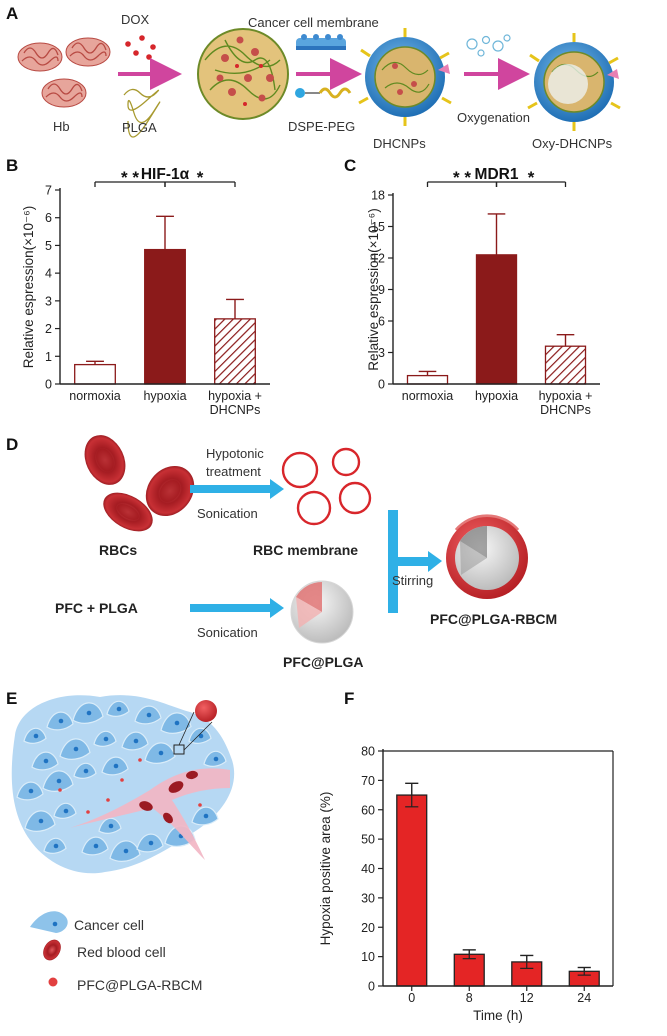 This screenshot has height=1036, width=667. What do you see at coordinates (313, 22) in the screenshot?
I see `label-cancer-membrane: Cancer cell membrane` at bounding box center [313, 22].